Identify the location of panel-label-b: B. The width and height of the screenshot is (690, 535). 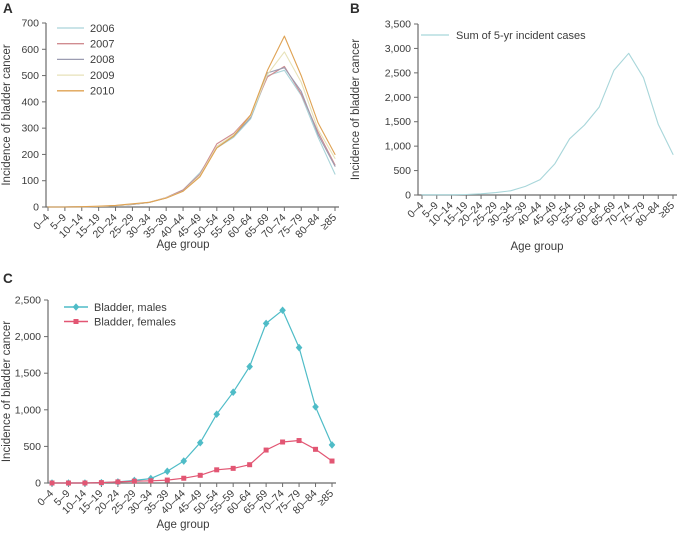
(355, 8).